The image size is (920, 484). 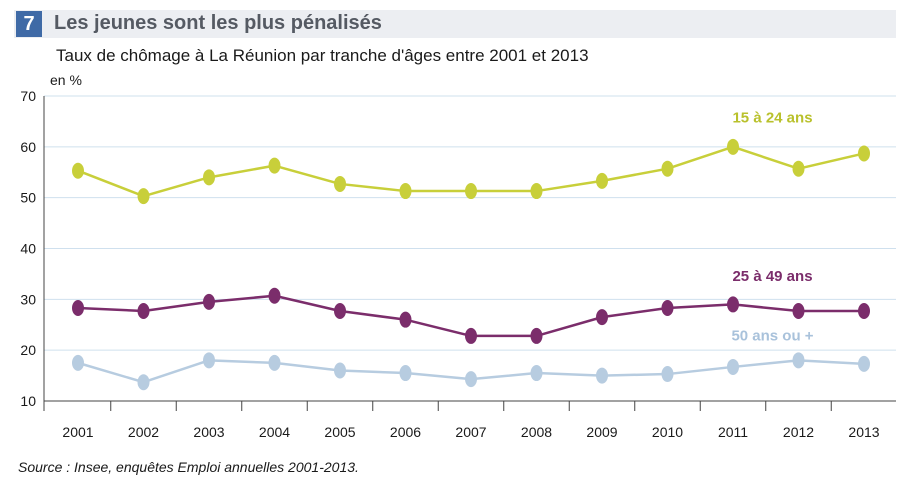 I want to click on x-tick-label: 2010, so click(x=667, y=432).